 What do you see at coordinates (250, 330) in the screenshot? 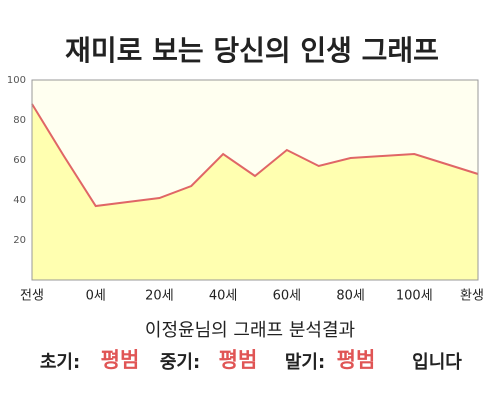
I see `result-heading: 이정윤님의 그래프 분석결과` at bounding box center [250, 330].